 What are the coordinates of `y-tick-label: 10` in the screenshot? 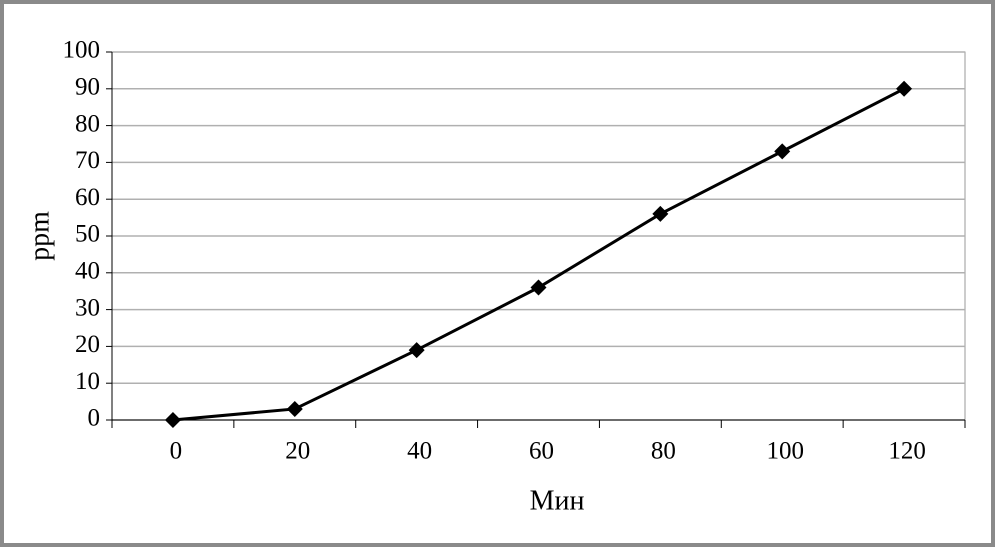 It's located at (87, 381).